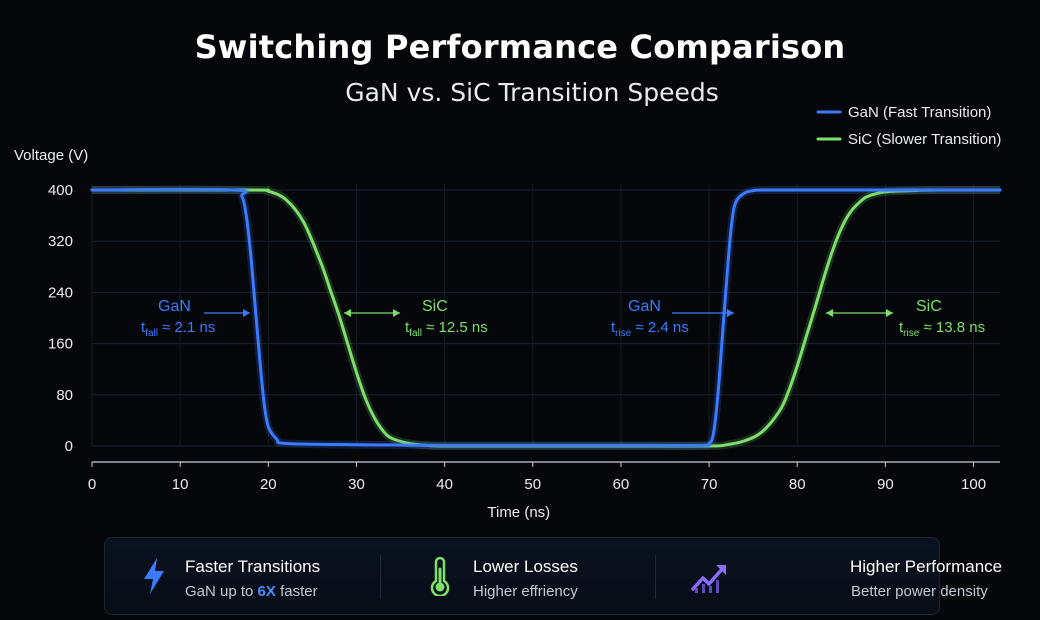 The height and width of the screenshot is (620, 1040). Describe the element at coordinates (650, 329) in the screenshot. I see `annotation-value: trise ≈ 2.4 ns` at that location.